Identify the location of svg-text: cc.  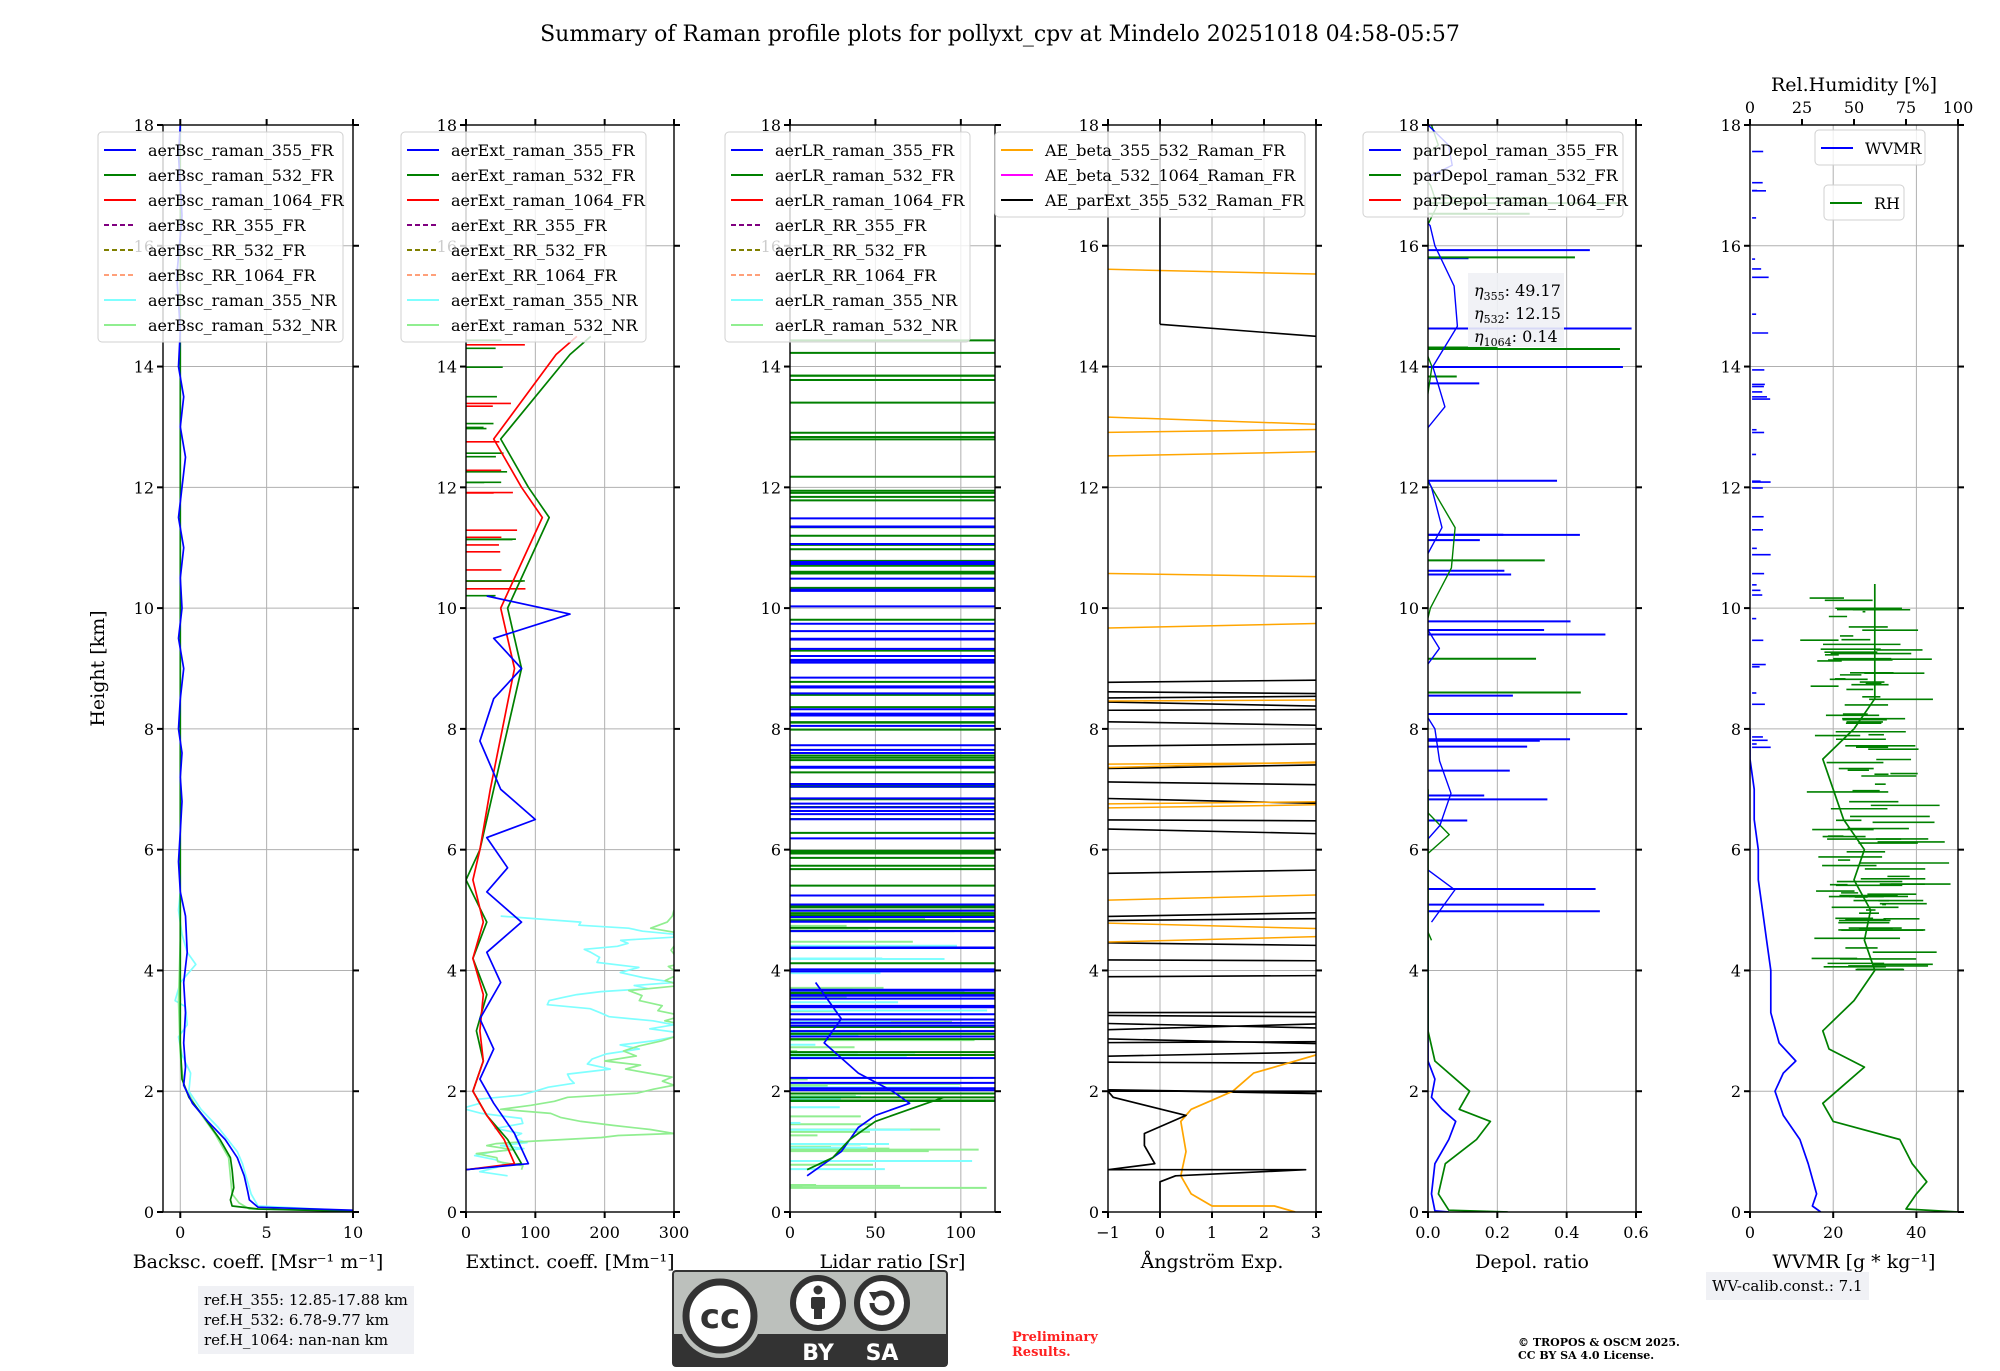
(720, 1317).